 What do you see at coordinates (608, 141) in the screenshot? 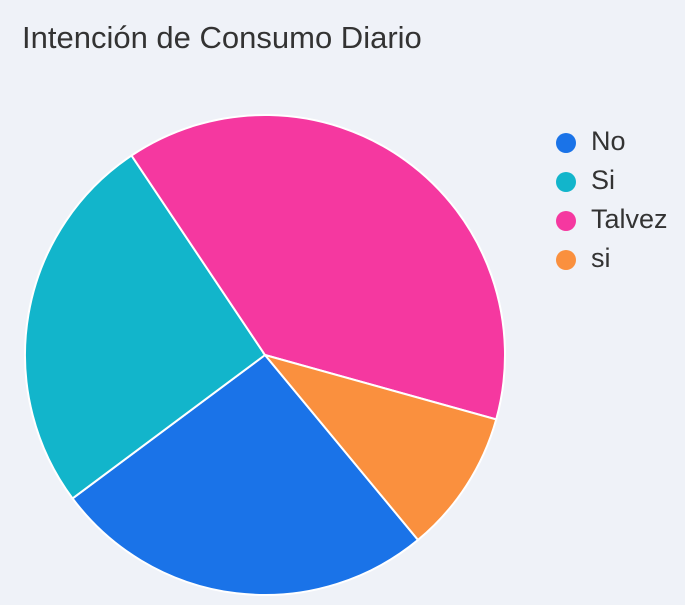
I see `legend-label: No` at bounding box center [608, 141].